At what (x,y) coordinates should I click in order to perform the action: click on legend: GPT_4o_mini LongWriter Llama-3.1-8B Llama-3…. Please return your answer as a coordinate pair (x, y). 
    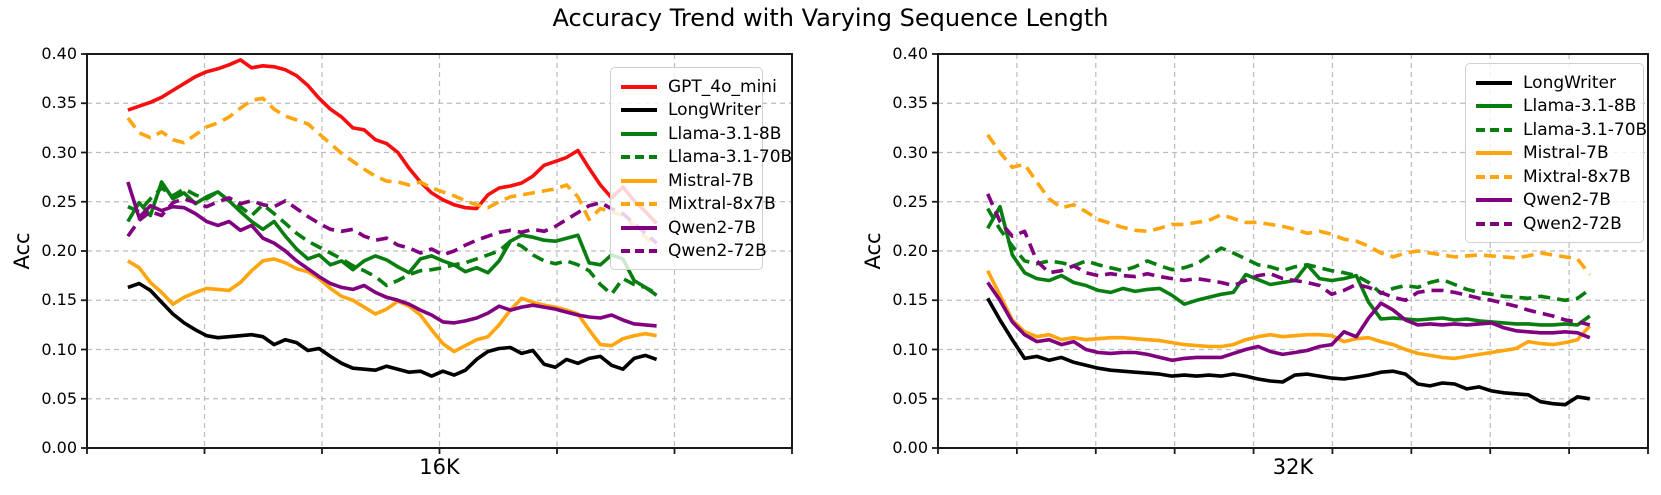
    Looking at the image, I should click on (701, 168).